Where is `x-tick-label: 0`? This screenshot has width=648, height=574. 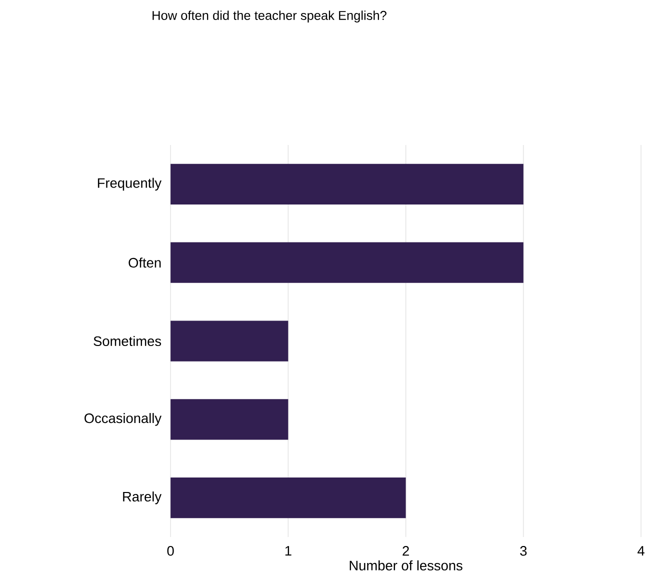
x-tick-label: 0 is located at coordinates (170, 551).